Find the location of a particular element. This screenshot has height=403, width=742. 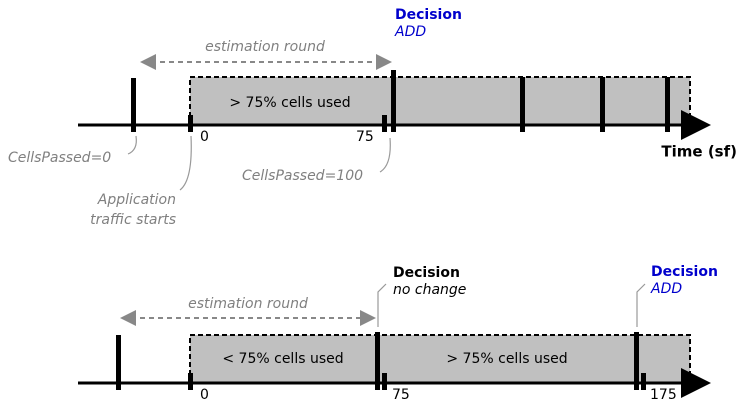

traffic-label: Application is located at coordinates (136, 200).